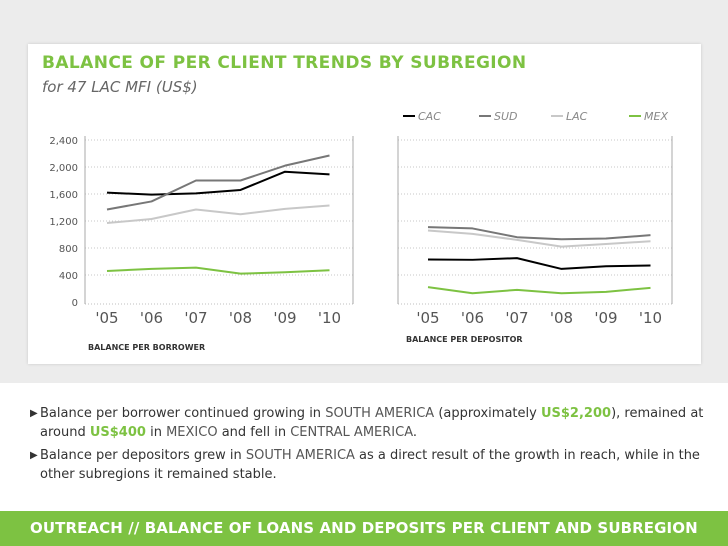 The height and width of the screenshot is (546, 728). Describe the element at coordinates (63, 195) in the screenshot. I see `y-tick-label: 1,600` at that location.